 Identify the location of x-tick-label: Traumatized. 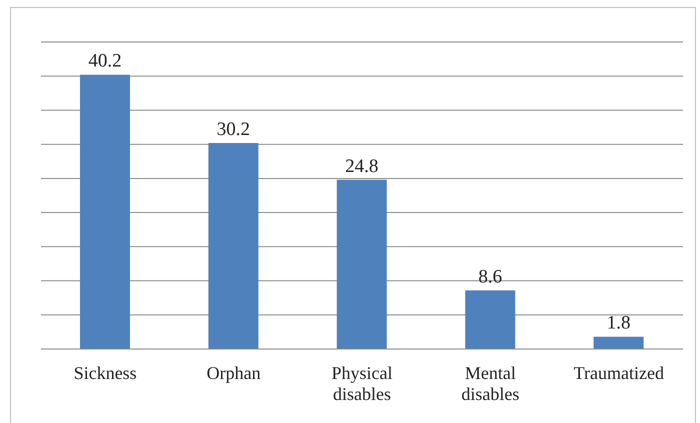
(619, 373).